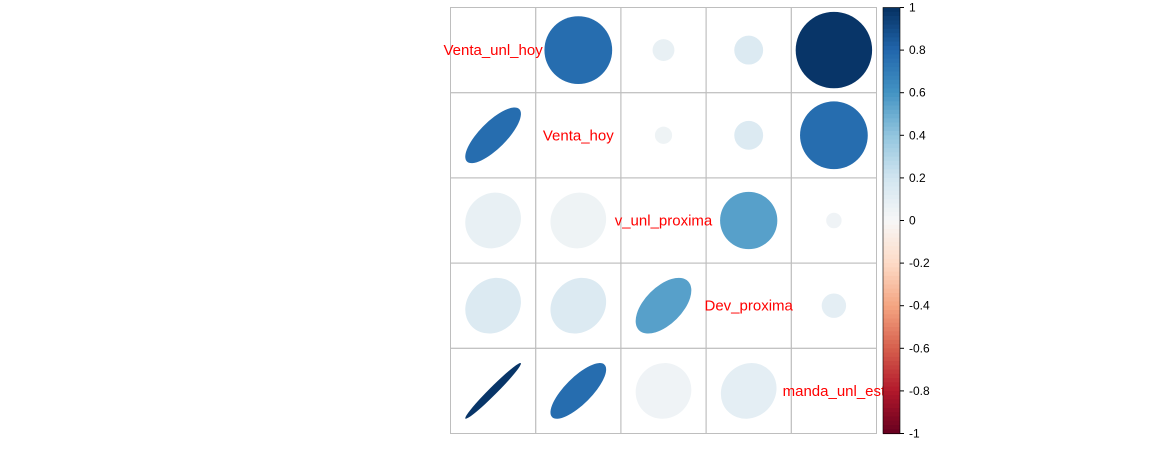 This screenshot has width=1161, height=455. What do you see at coordinates (906, 221) in the screenshot?
I see `colorbar-legend: 1 0.8 0.6 0.4 0.2 0 -0.2 -0.4 -0.6 -0.8 -1` at bounding box center [906, 221].